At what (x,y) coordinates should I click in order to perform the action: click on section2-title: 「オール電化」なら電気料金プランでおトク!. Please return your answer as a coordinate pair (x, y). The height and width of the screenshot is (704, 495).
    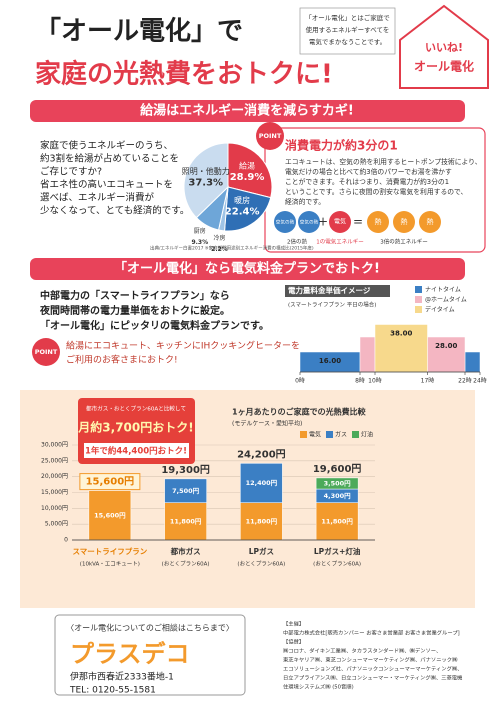
    Looking at the image, I should click on (247, 269).